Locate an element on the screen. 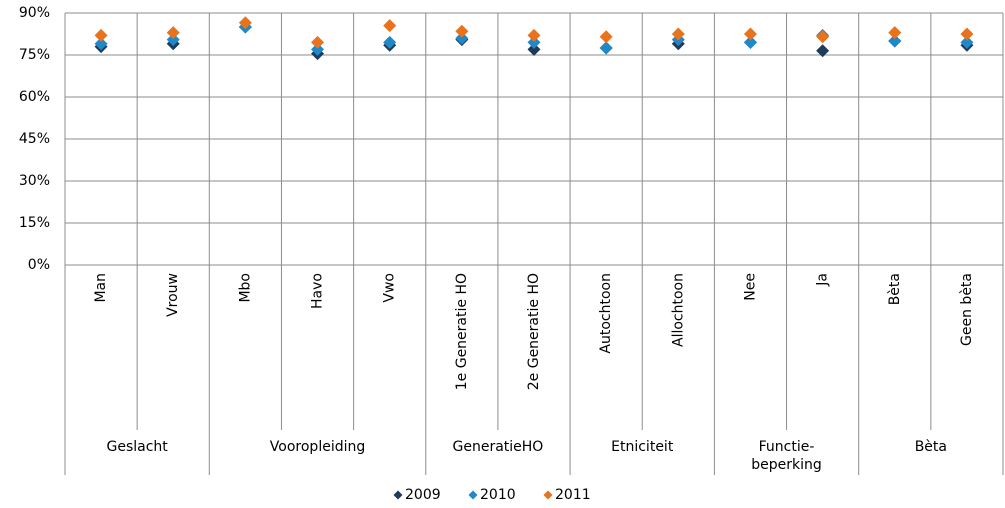 The width and height of the screenshot is (1005, 508). legend-label: 2011 is located at coordinates (573, 495).